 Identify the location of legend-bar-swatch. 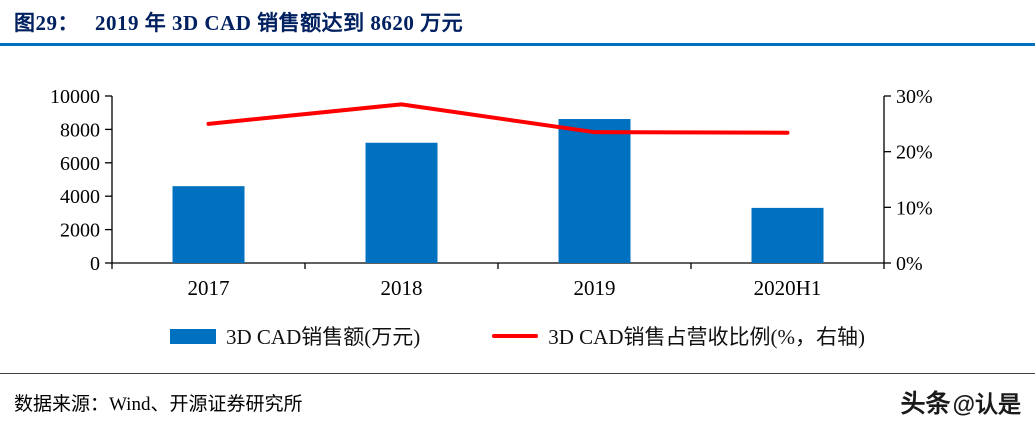
(193, 336).